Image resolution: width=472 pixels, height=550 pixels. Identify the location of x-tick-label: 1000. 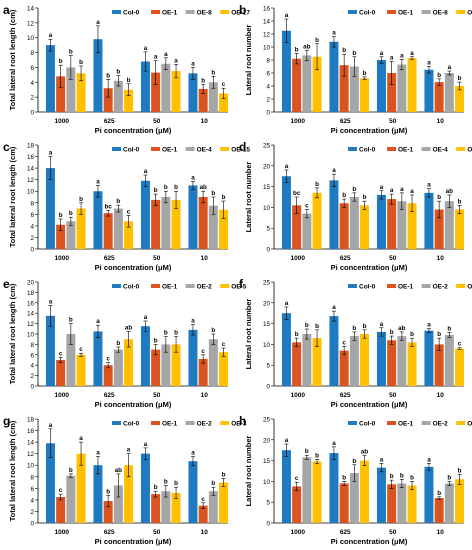
(62, 532).